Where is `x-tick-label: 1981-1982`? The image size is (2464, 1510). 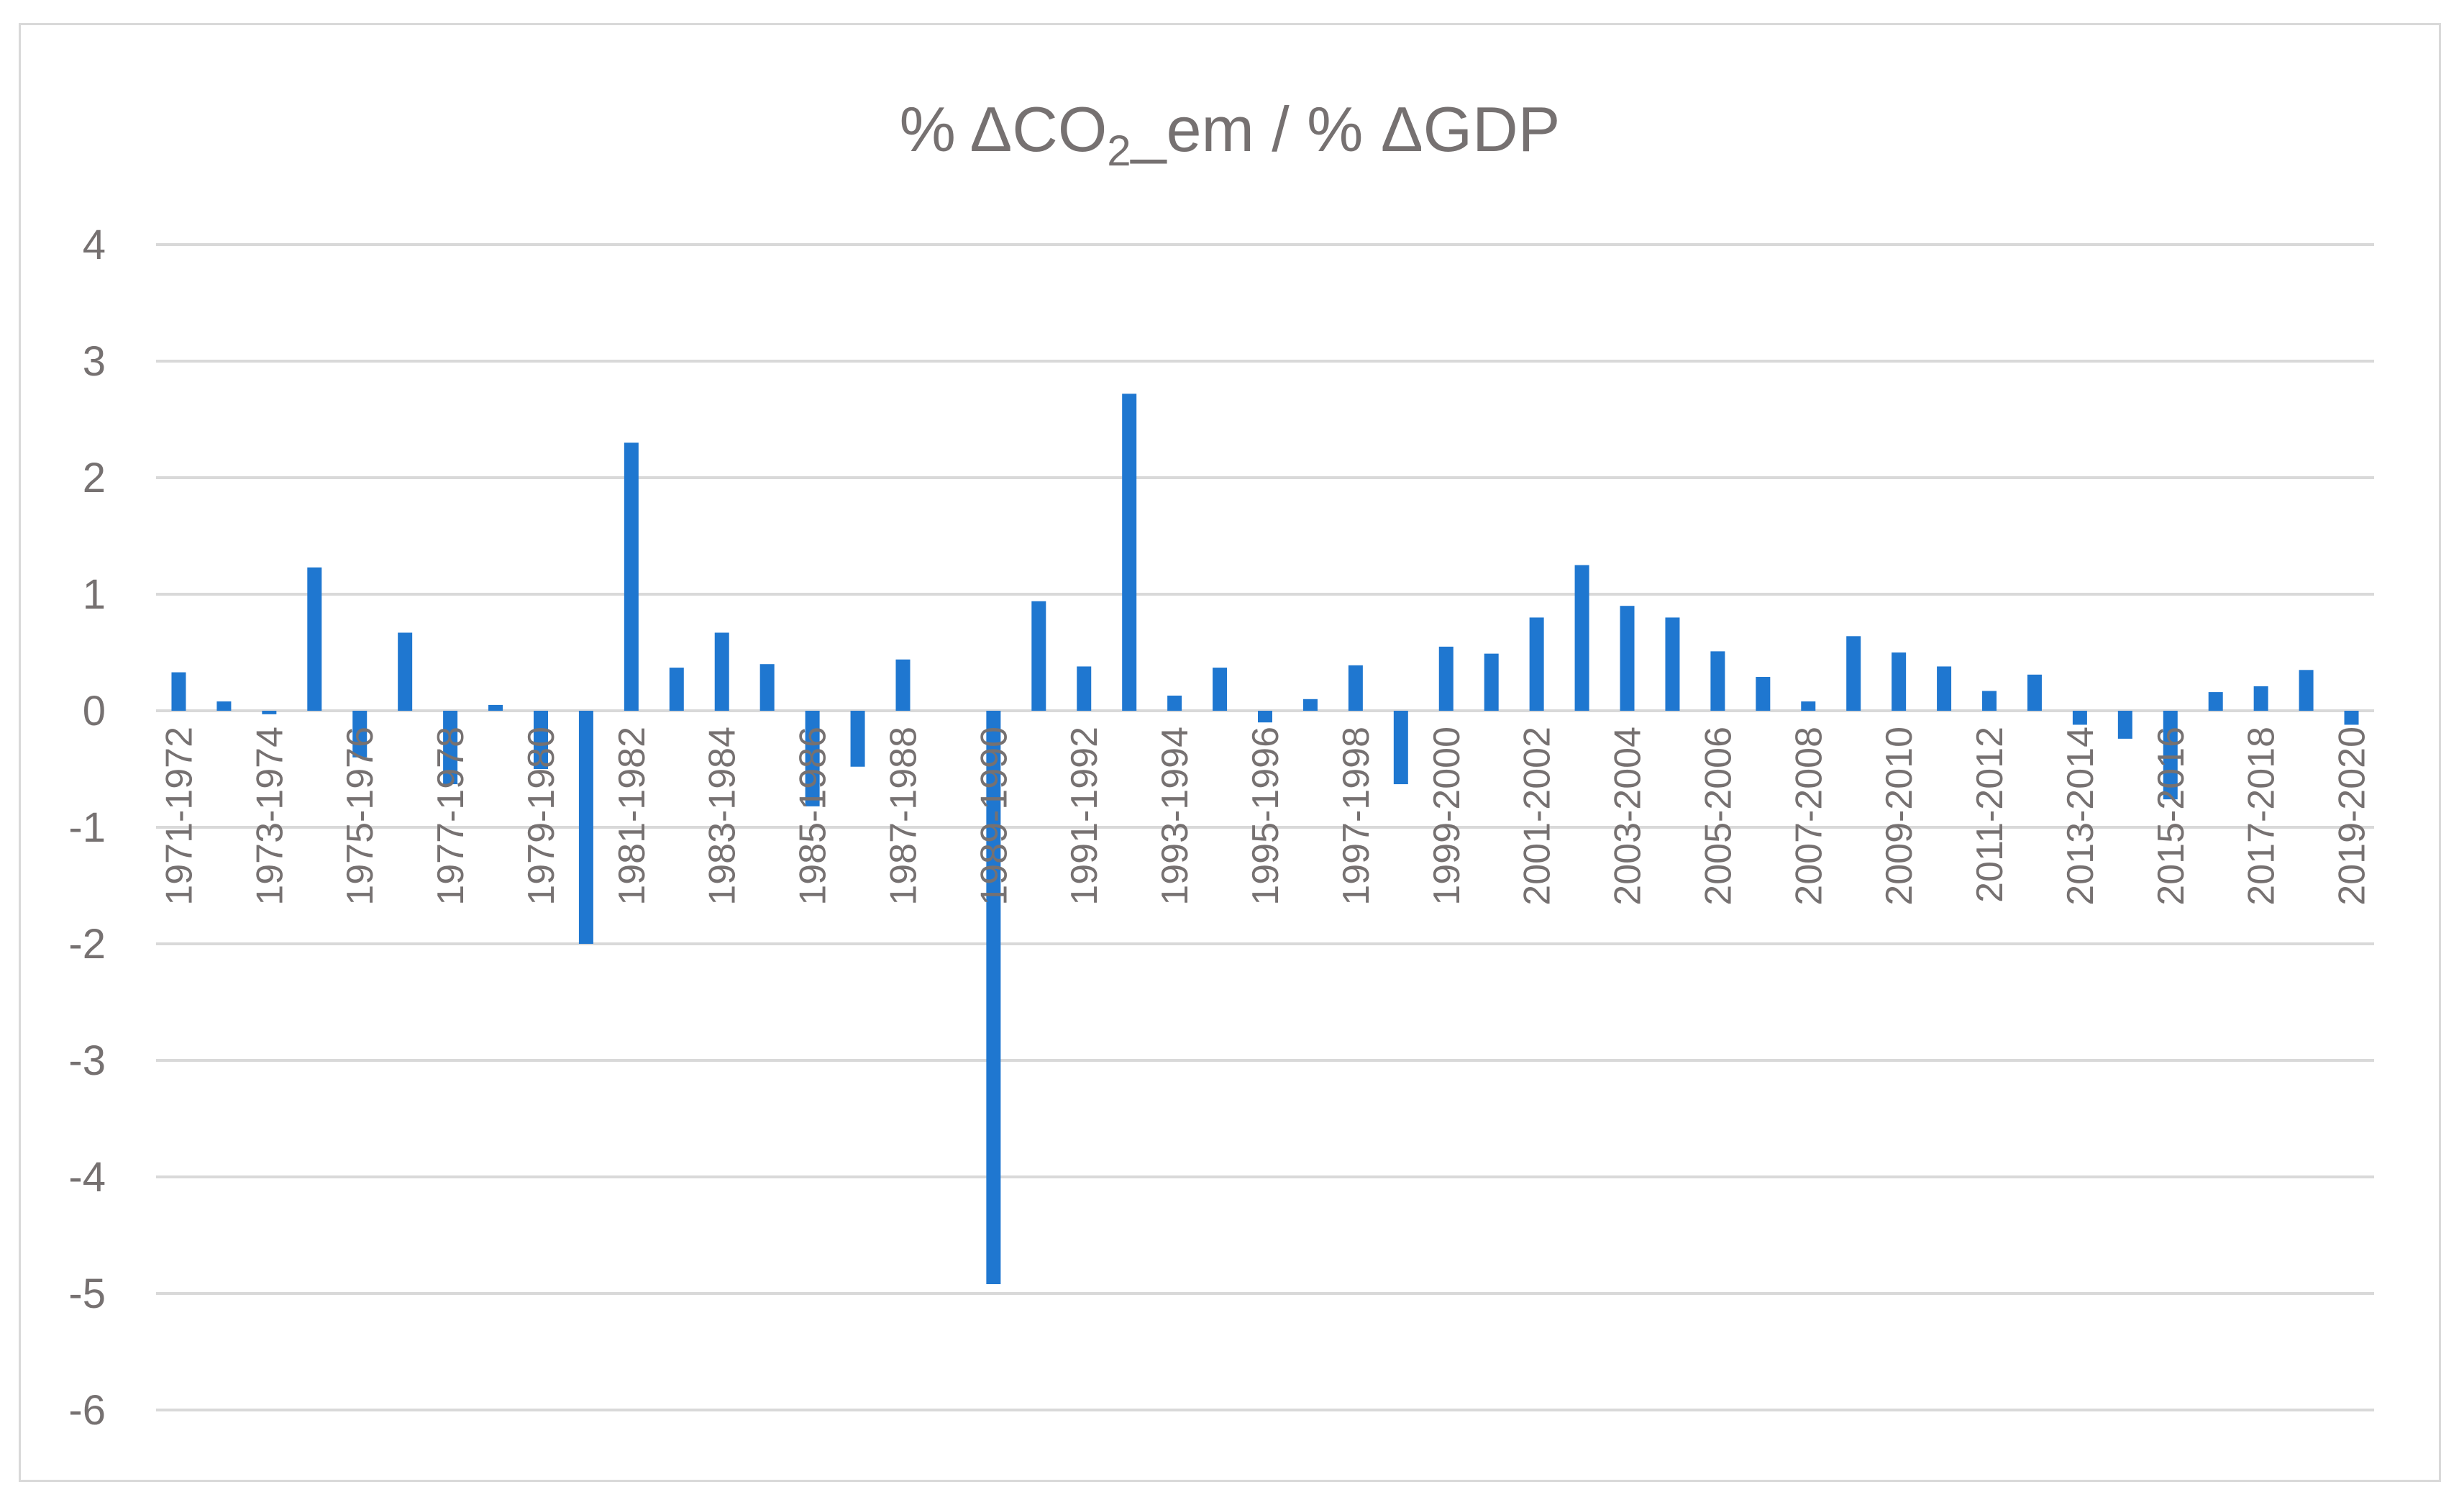
x-tick-label: 1981-1982 is located at coordinates (632, 816).